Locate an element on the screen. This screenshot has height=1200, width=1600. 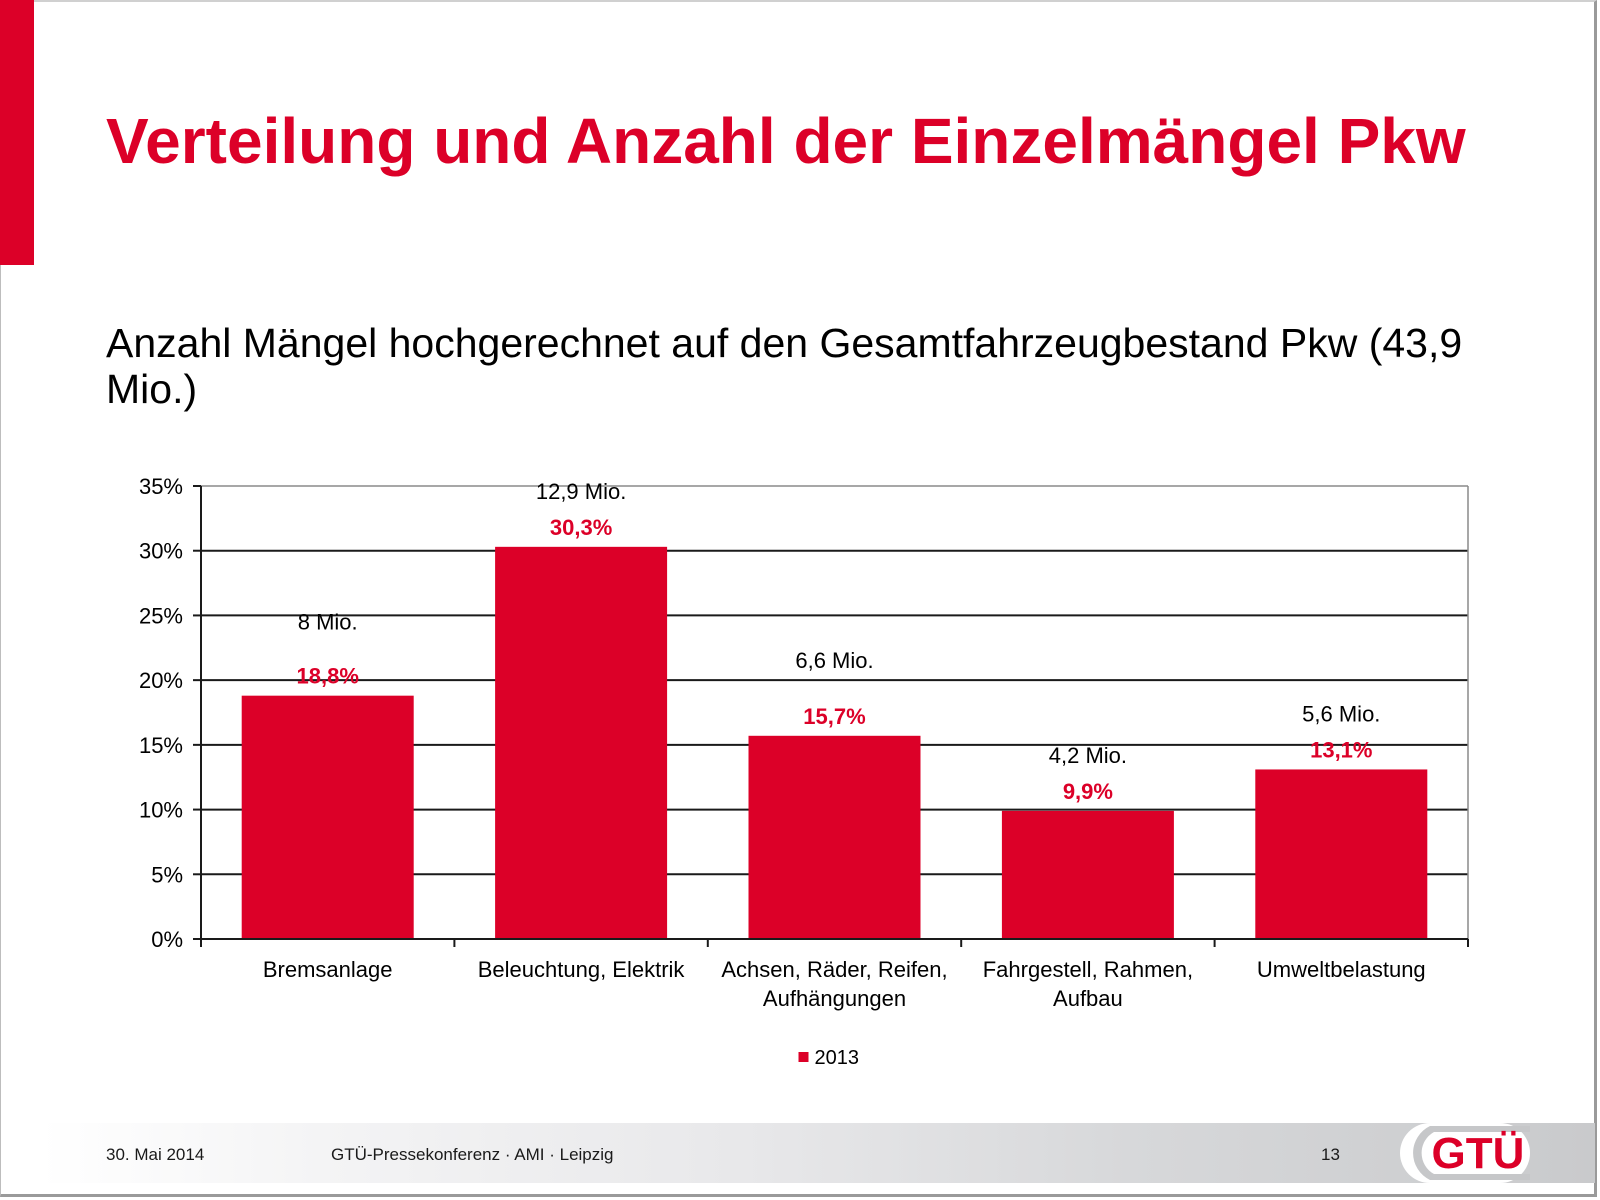
x-tick-label: Umweltbelastung is located at coordinates (1341, 969).